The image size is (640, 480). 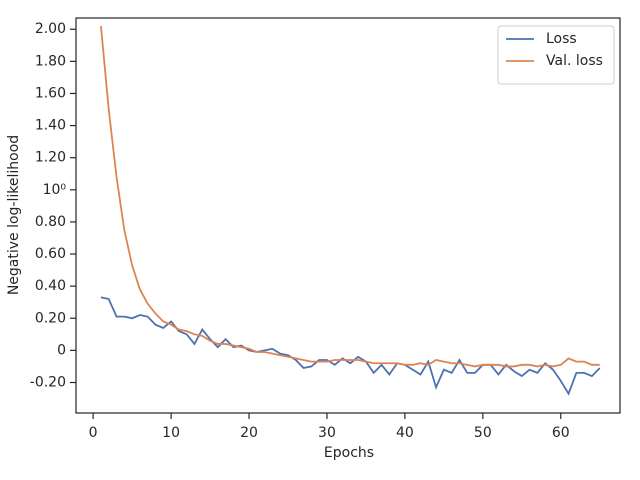 I want to click on y-tick-label: 1.60, so click(x=50, y=93).